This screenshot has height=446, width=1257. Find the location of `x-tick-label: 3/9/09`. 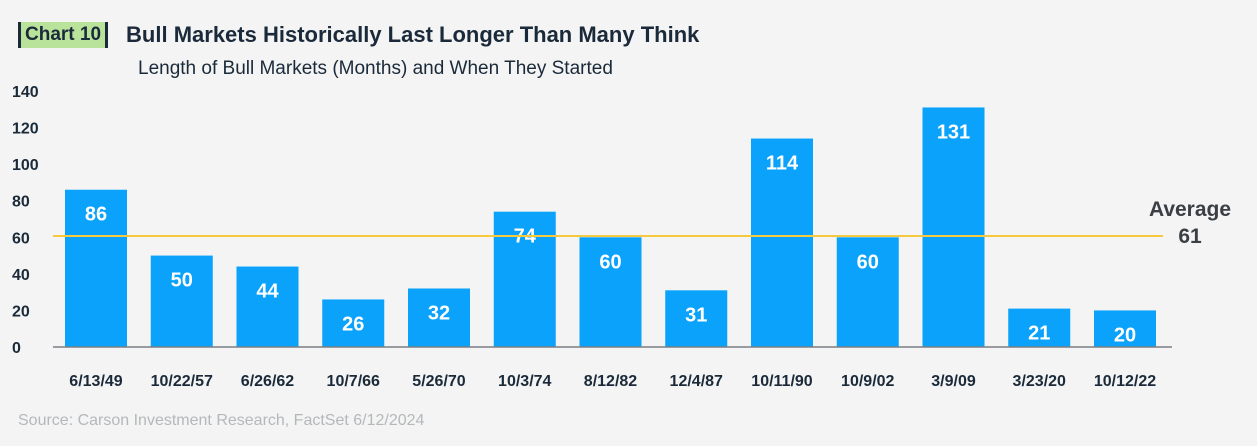

x-tick-label: 3/9/09 is located at coordinates (953, 381).